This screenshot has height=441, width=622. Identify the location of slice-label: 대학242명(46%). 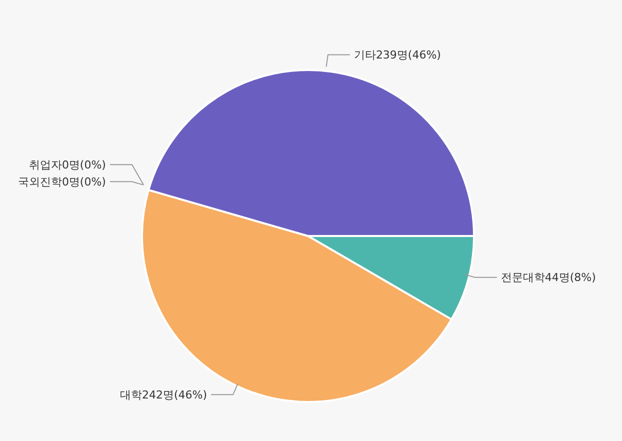
(164, 395).